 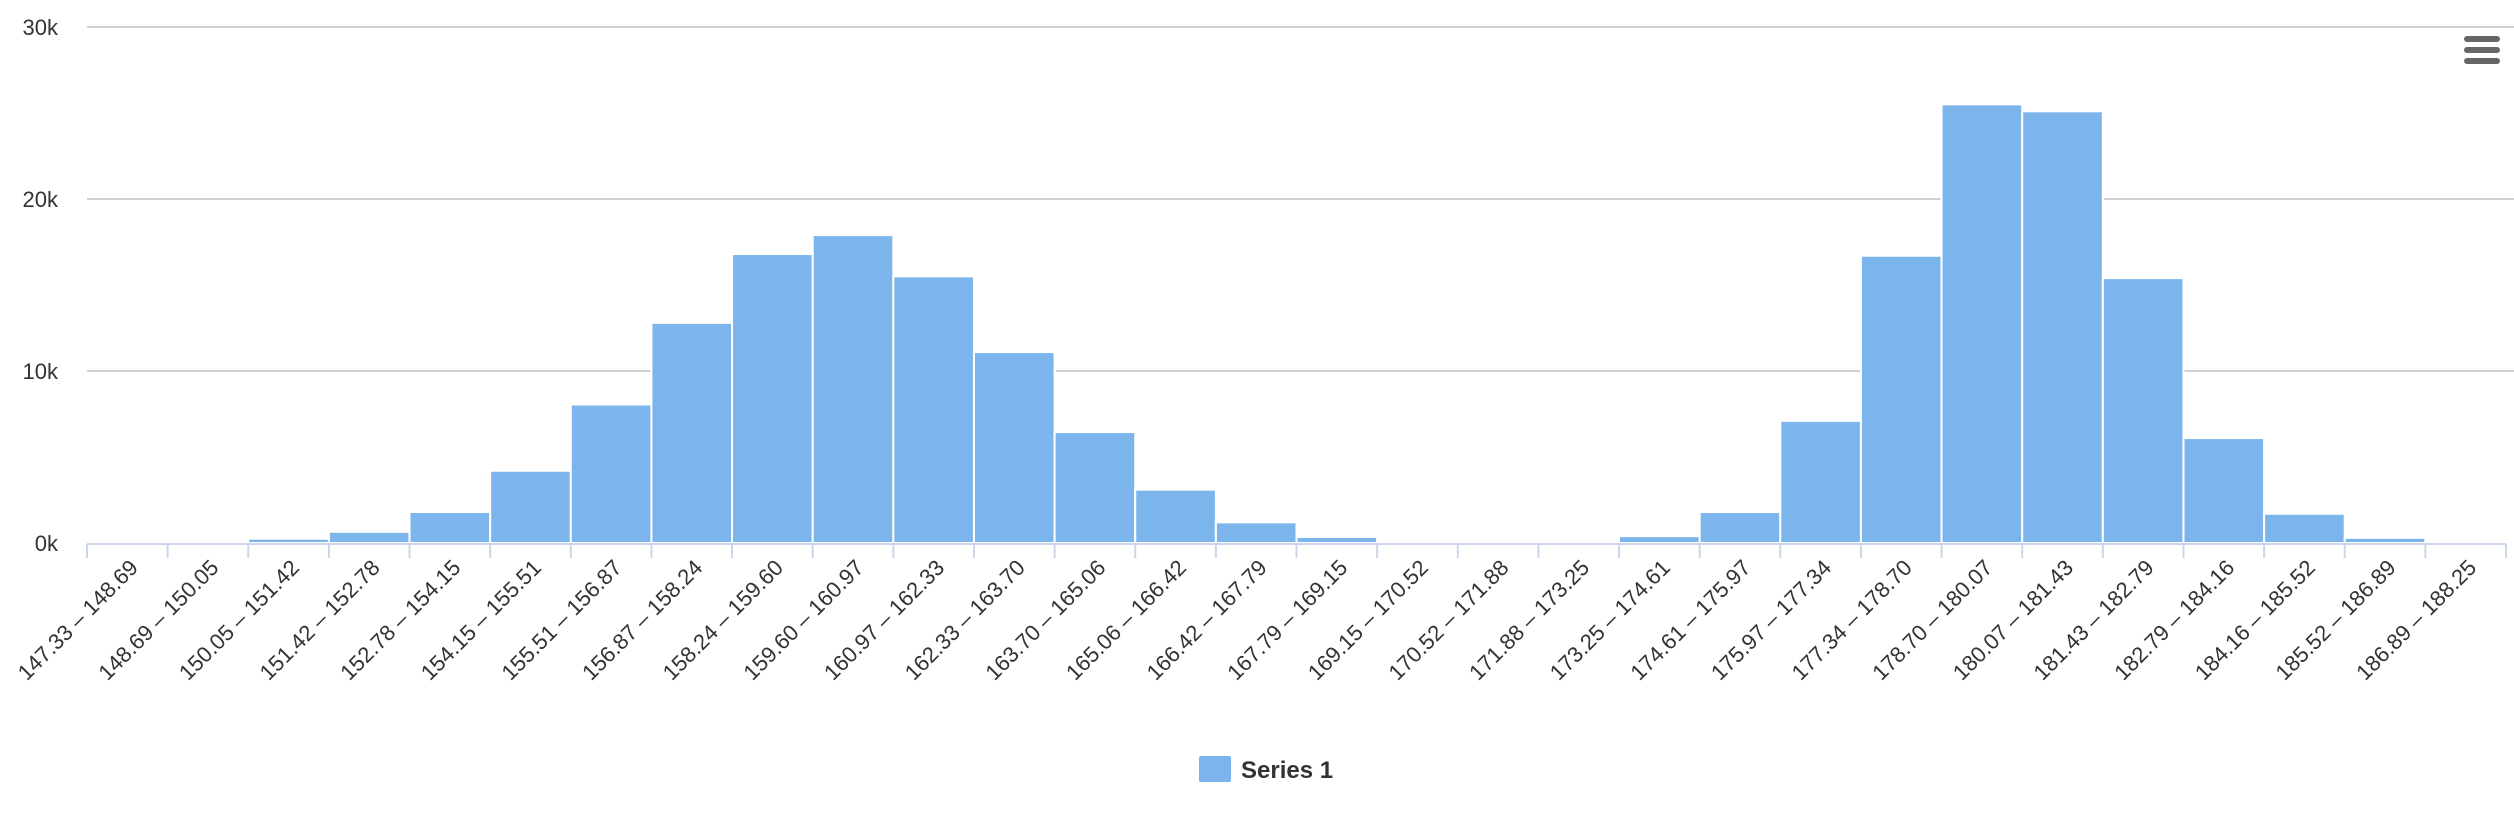 I want to click on y-tick-label: 30k, so click(x=41, y=27).